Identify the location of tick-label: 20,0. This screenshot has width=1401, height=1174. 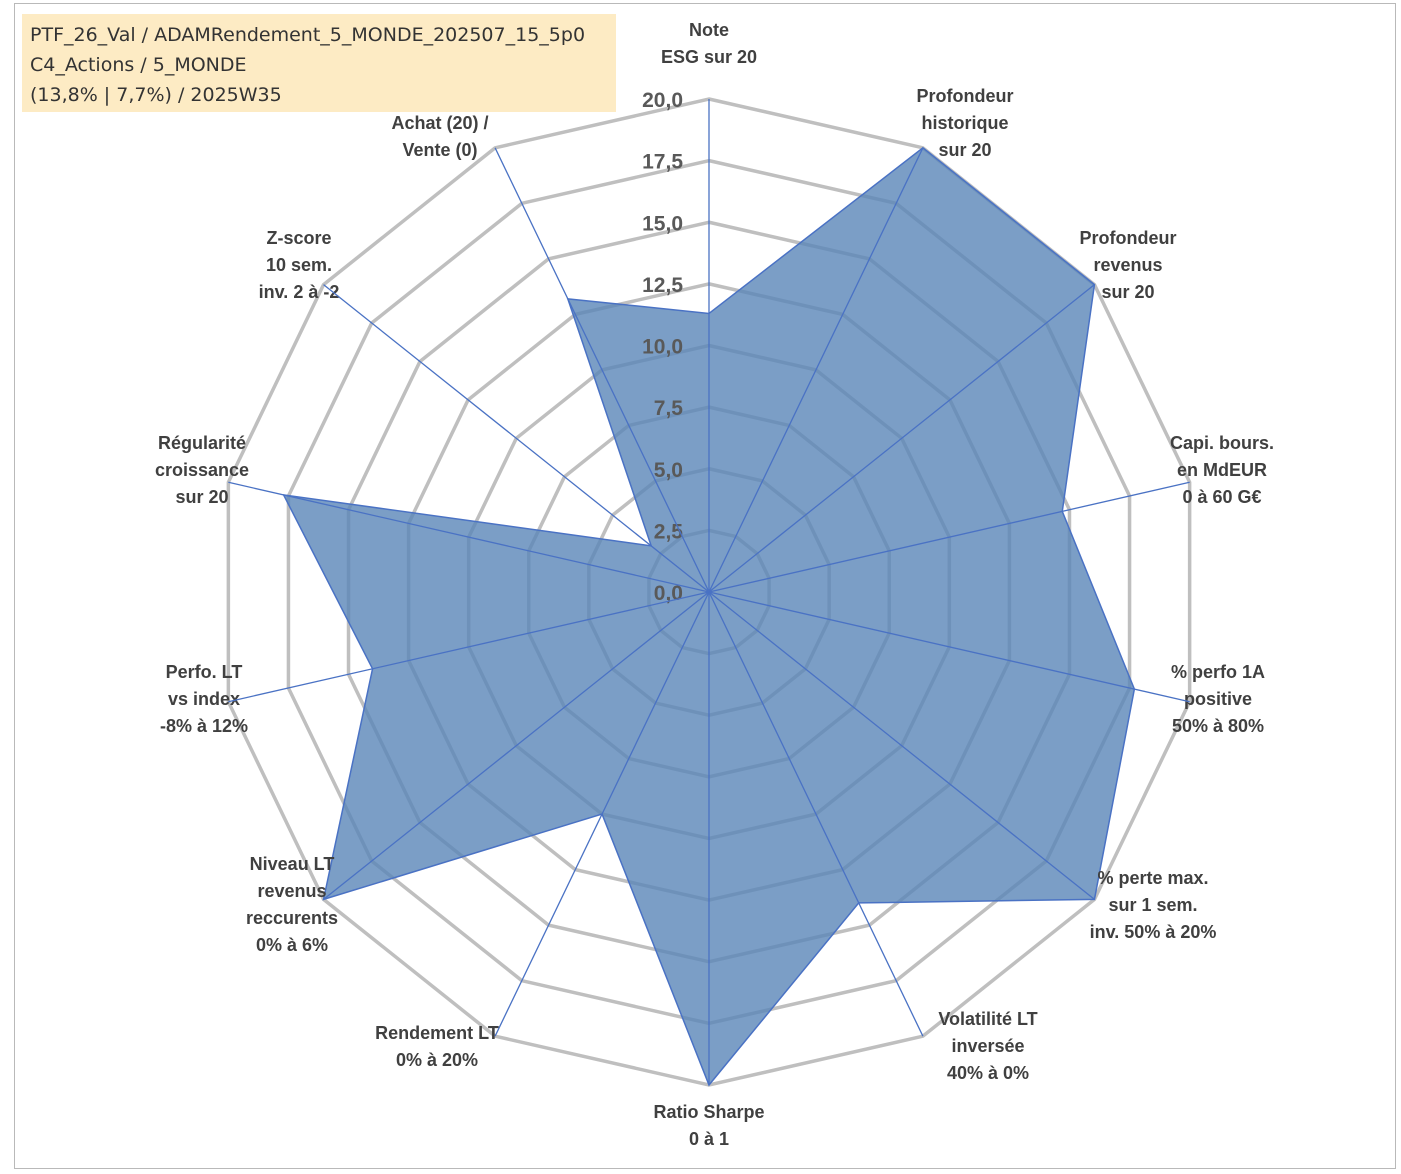
(662, 100).